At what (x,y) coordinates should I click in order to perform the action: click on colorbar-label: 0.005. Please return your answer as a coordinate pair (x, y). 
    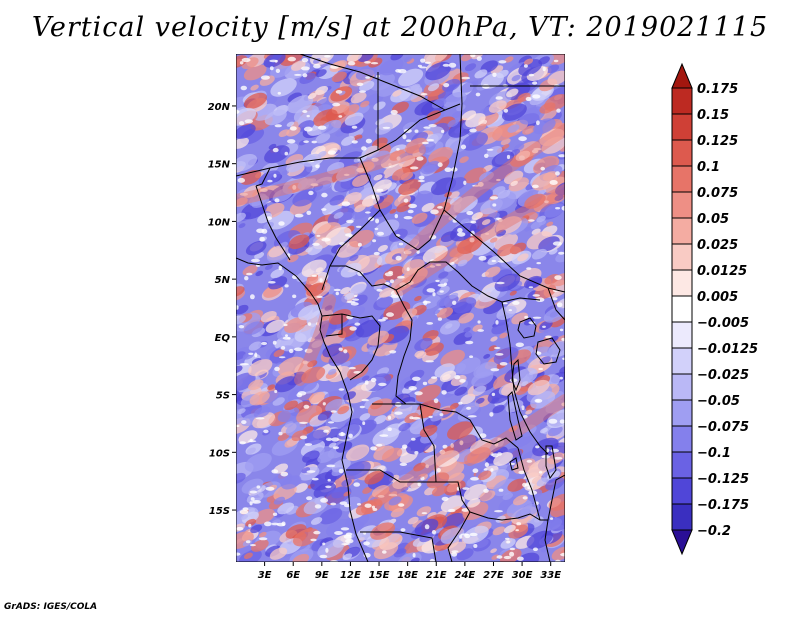
    Looking at the image, I should click on (717, 297).